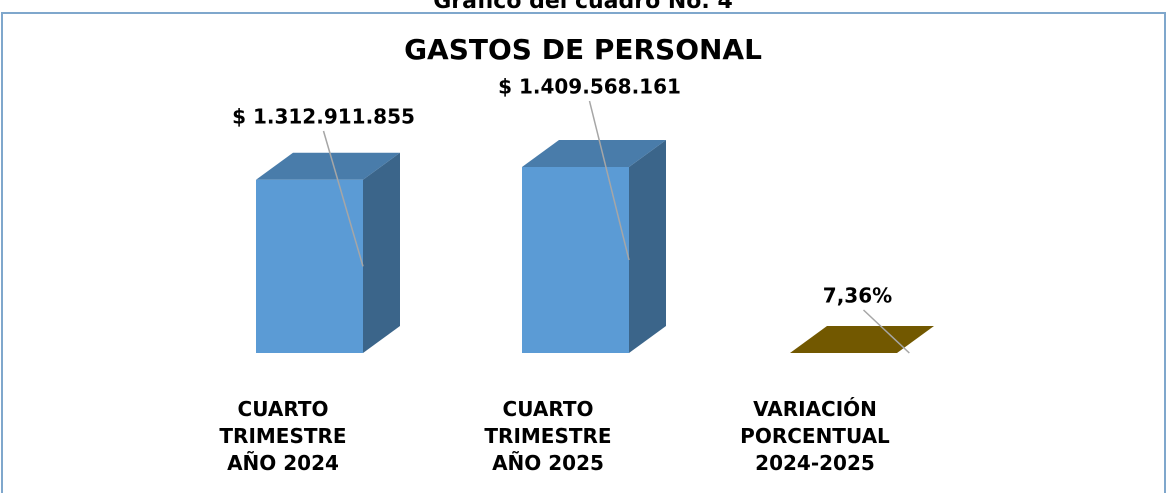 The image size is (1167, 493). Describe the element at coordinates (323, 117) in the screenshot. I see `value-label: $ 1.312.911.855` at that location.